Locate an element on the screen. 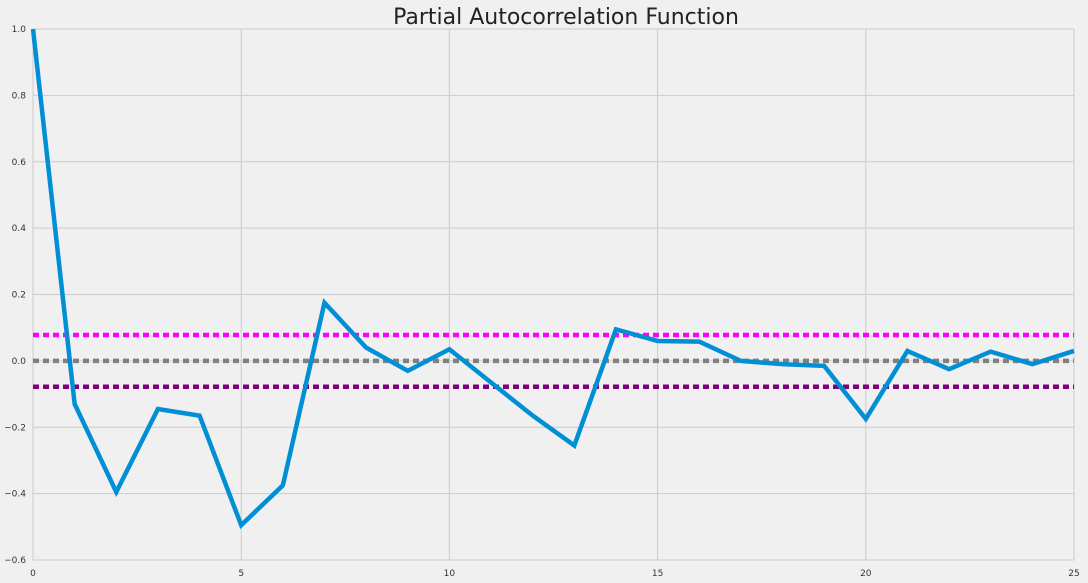 The height and width of the screenshot is (583, 1088). y-tick-label: 1.0 is located at coordinates (19, 30).